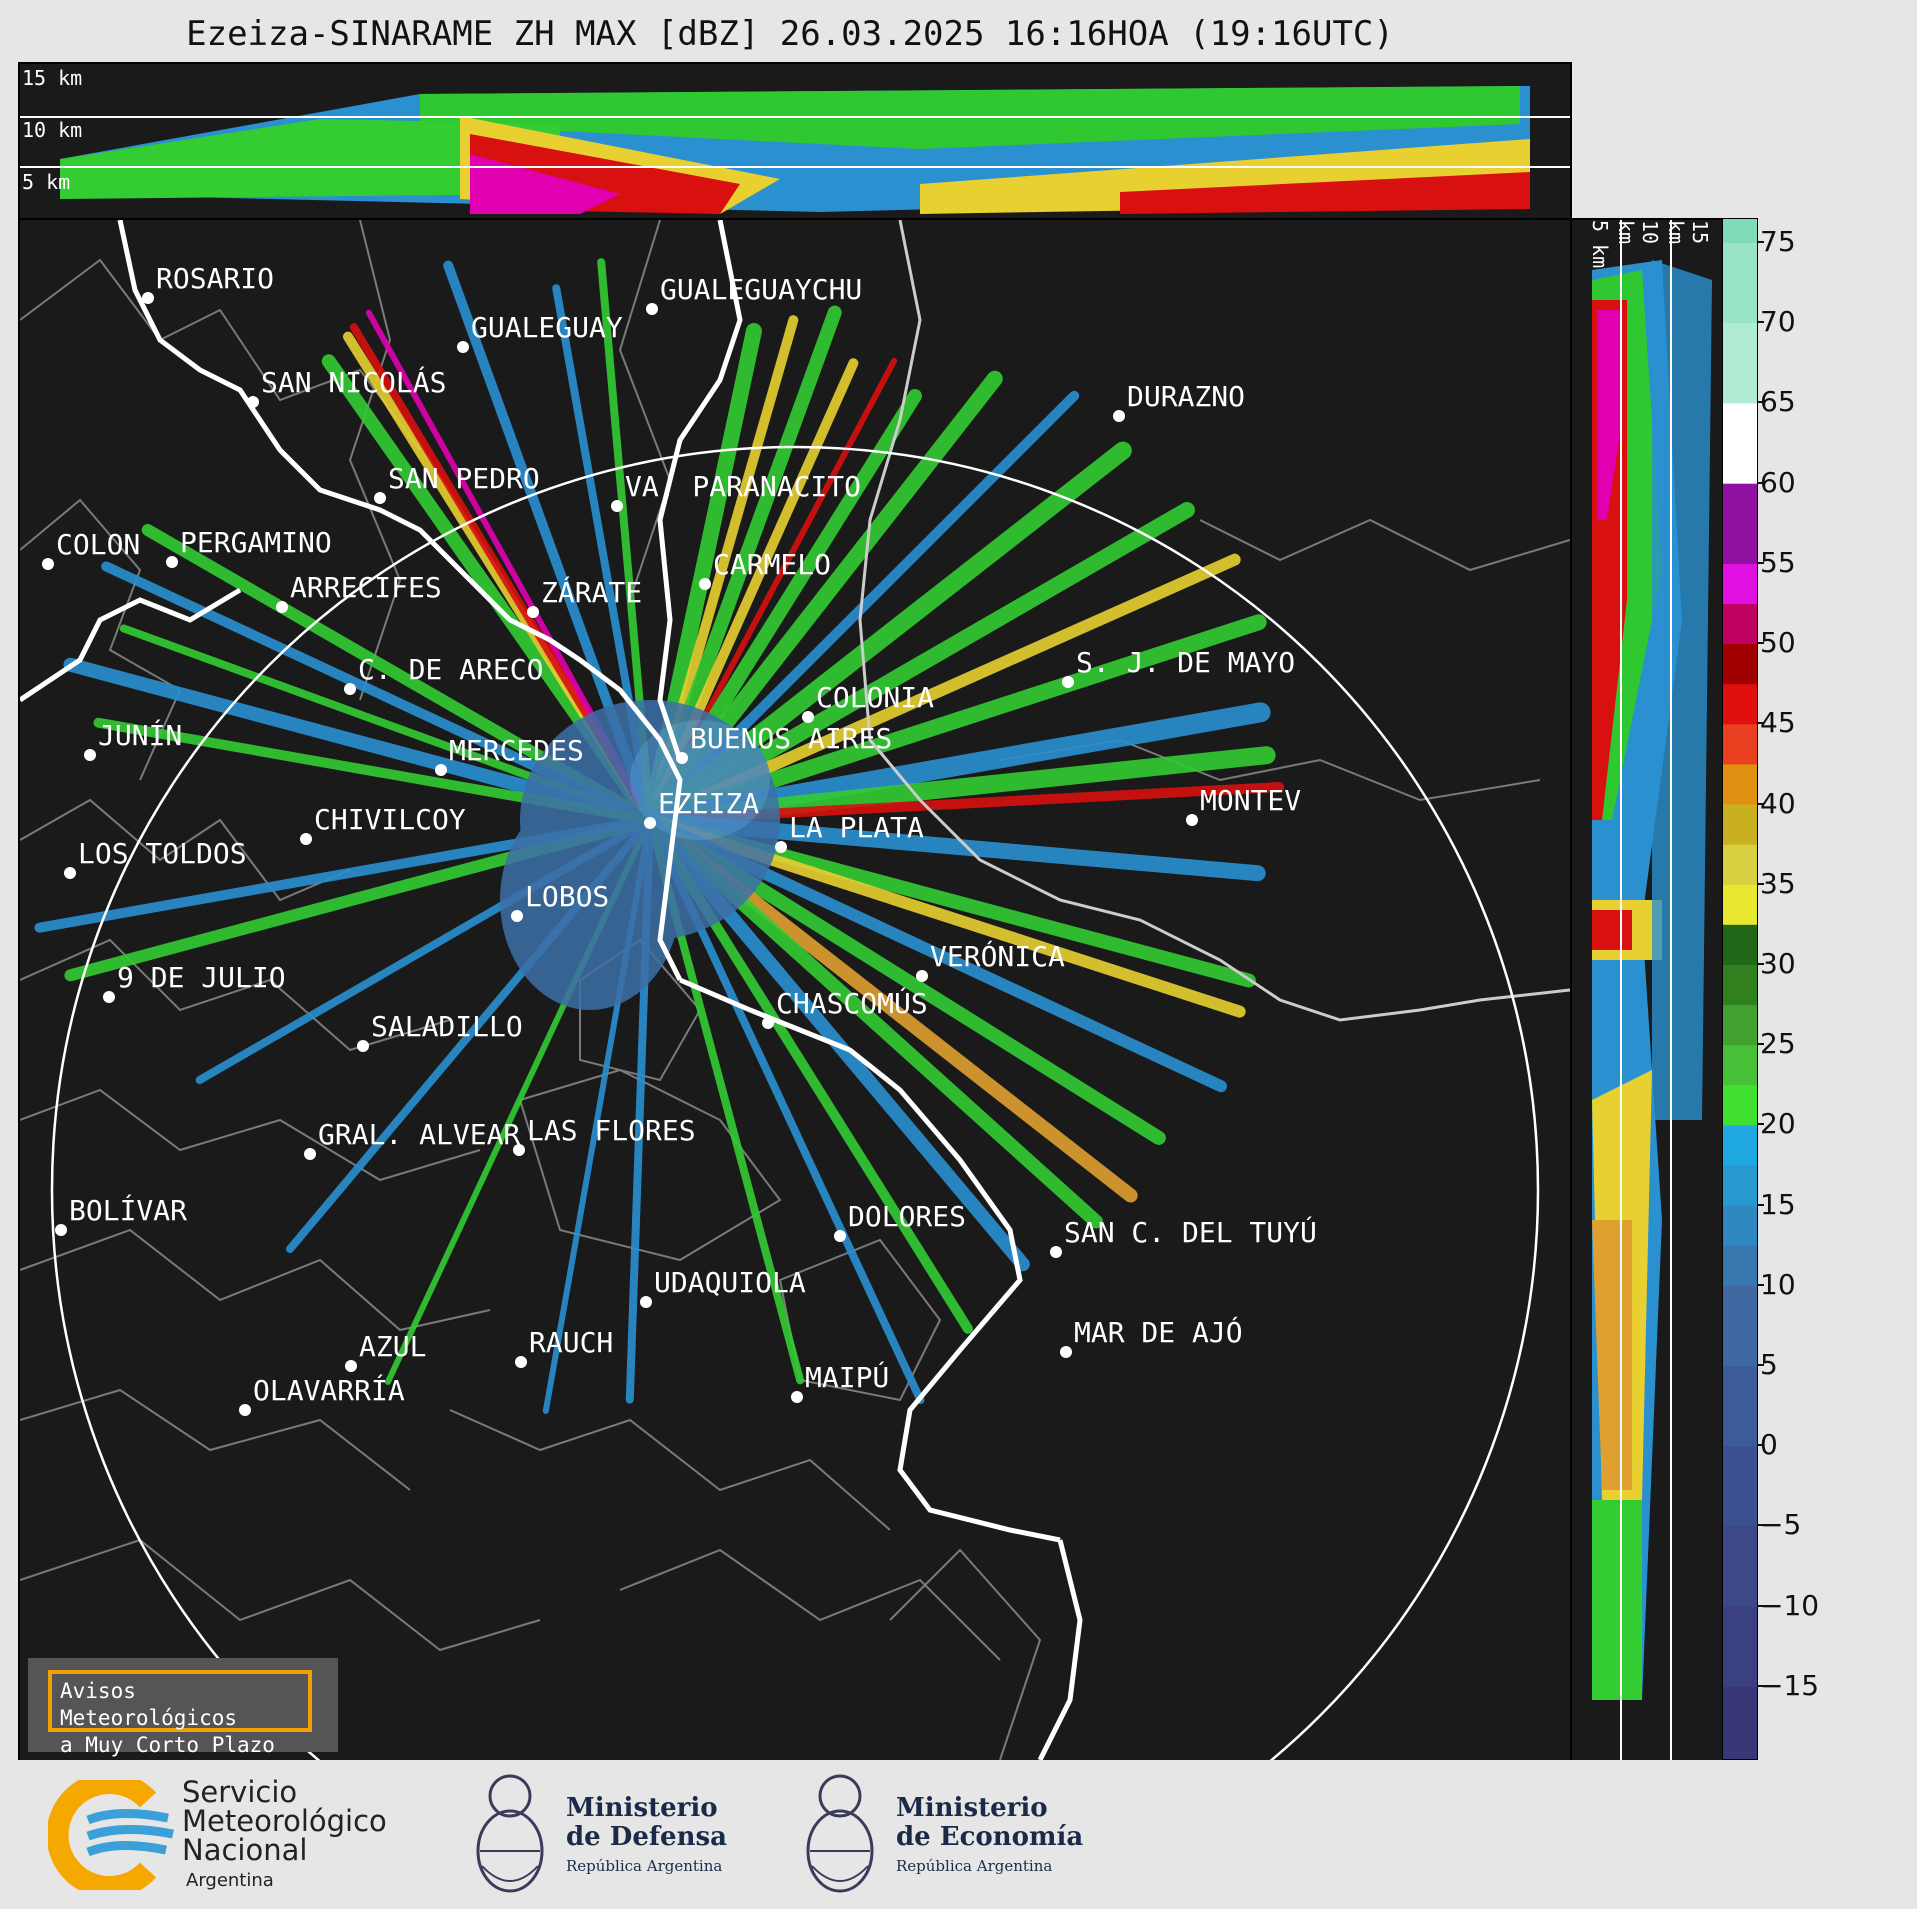  What do you see at coordinates (1652, 990) in the screenshot?
I see `side-cross-section-plot` at bounding box center [1652, 990].